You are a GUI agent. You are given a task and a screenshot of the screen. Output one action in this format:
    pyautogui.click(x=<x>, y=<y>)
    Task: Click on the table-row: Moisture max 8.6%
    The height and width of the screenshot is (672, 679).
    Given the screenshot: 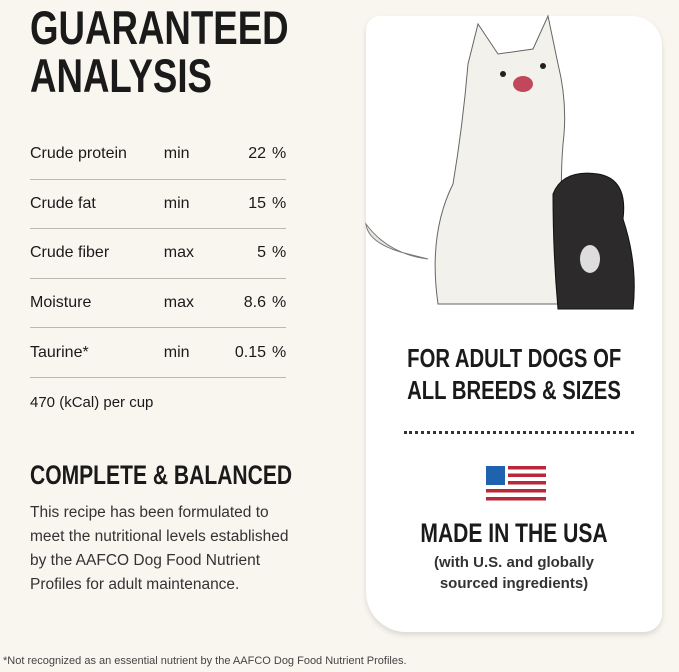 What is the action you would take?
    pyautogui.click(x=158, y=304)
    